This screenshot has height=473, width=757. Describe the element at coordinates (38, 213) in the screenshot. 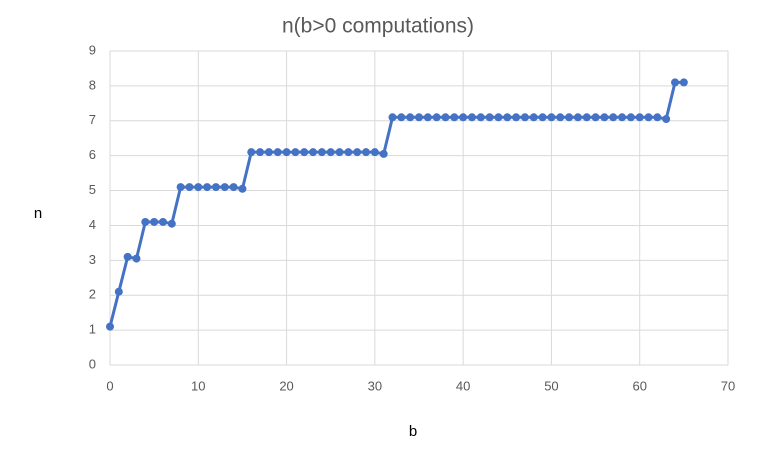

I see `y-axis-label: n` at that location.